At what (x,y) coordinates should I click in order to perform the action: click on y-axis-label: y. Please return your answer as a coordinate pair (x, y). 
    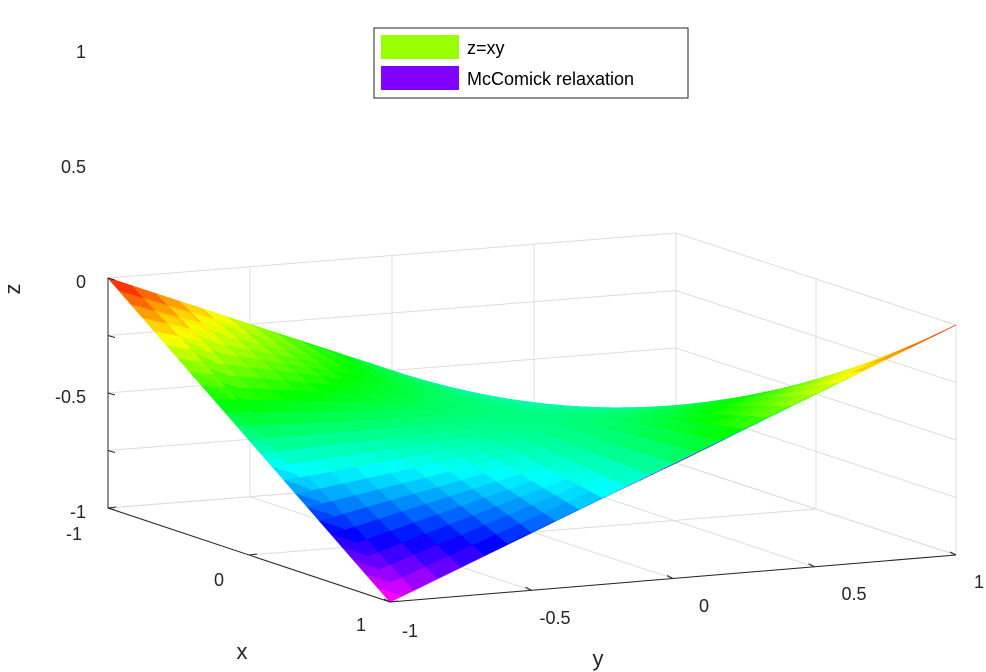
    Looking at the image, I should click on (598, 658).